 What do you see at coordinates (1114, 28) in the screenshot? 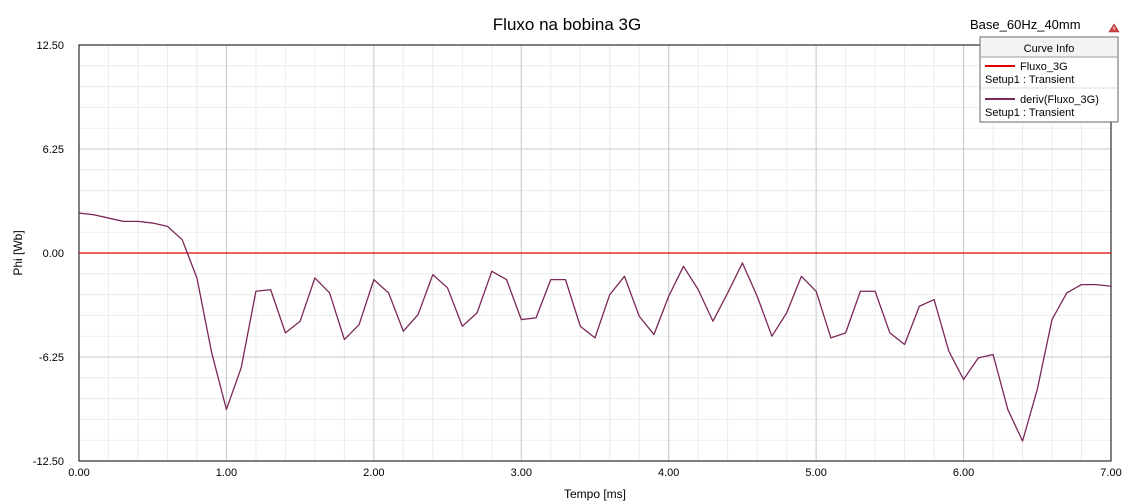
I see `warning-icon` at bounding box center [1114, 28].